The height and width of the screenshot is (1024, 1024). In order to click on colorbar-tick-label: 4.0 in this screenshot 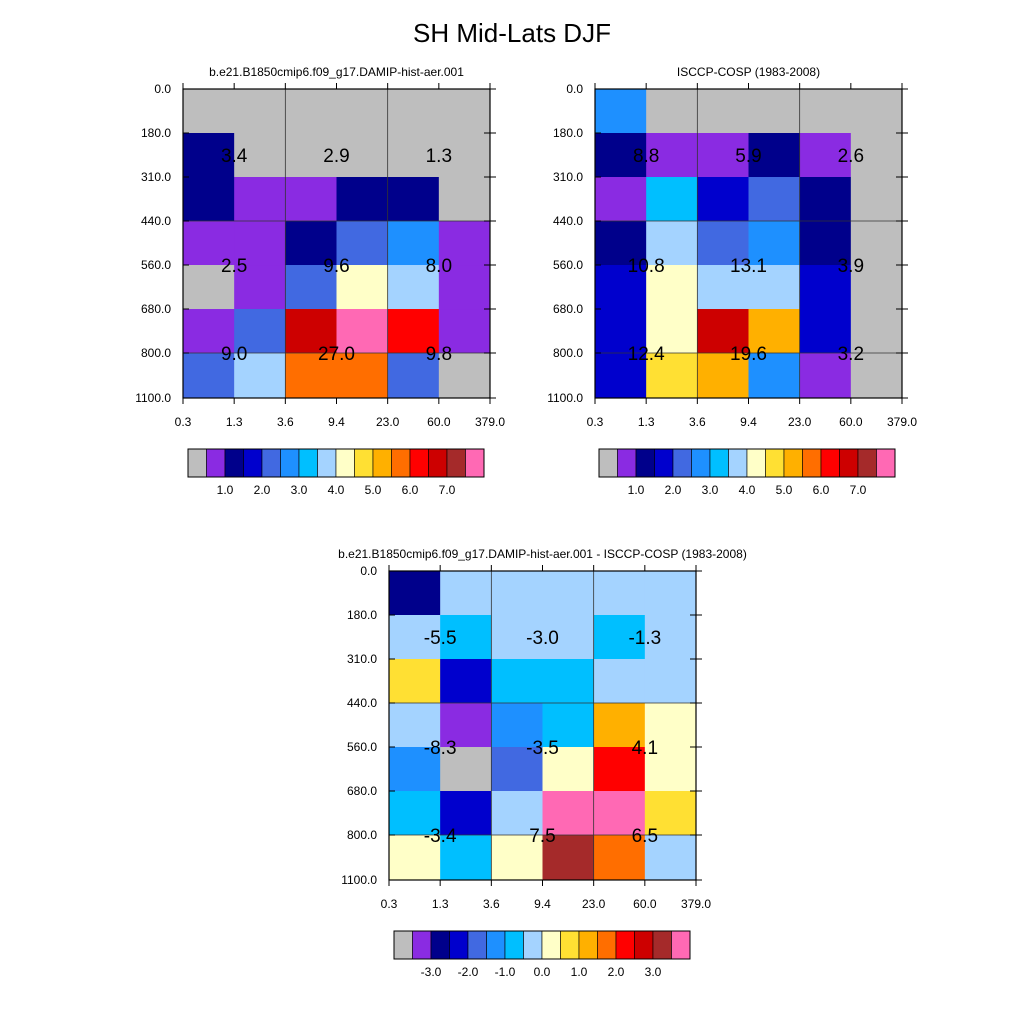, I will do `click(747, 490)`.